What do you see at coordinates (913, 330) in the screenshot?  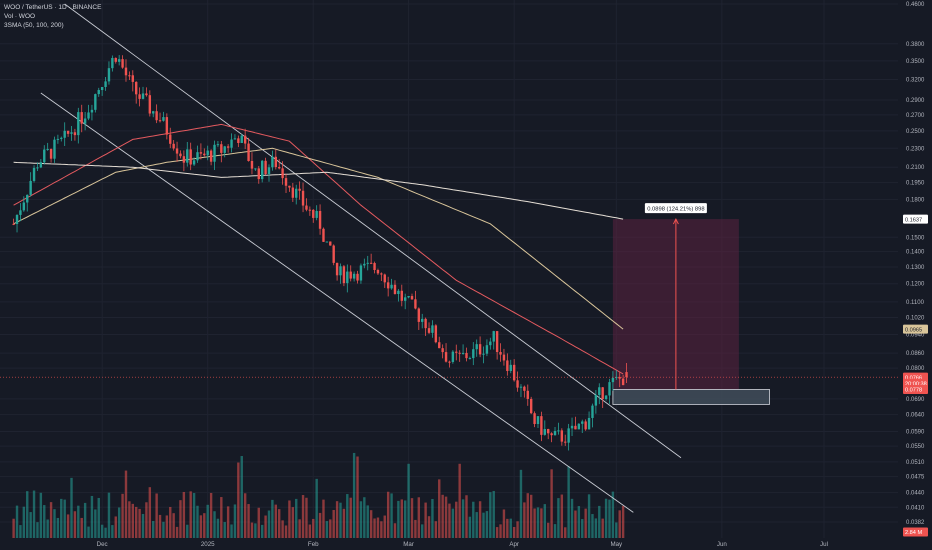 I see `sma100-price-label: 0.0965` at bounding box center [913, 330].